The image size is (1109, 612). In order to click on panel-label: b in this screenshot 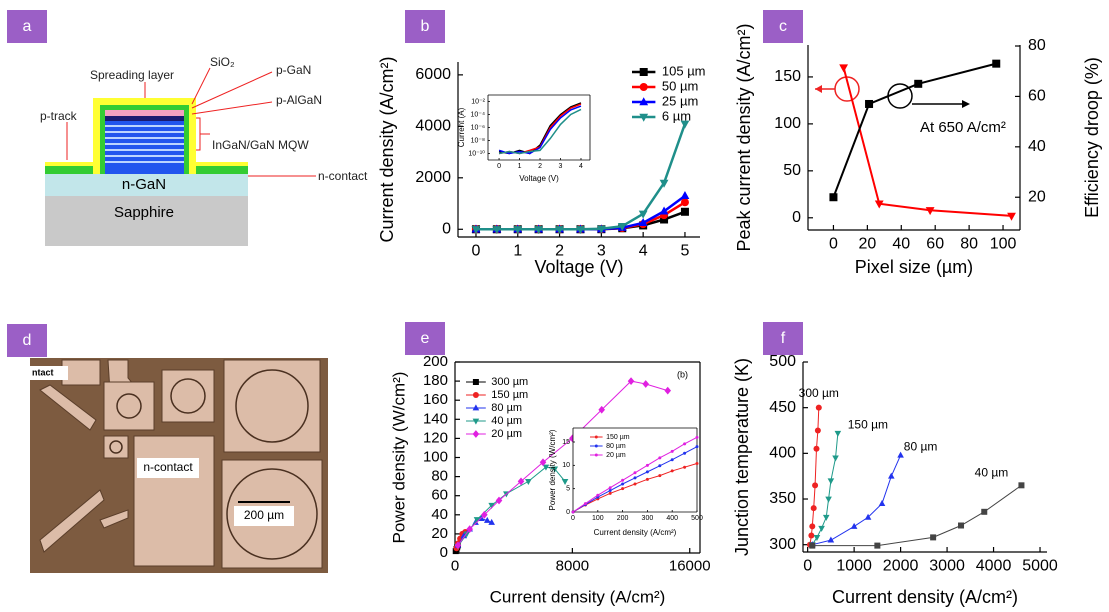, I will do `click(425, 26)`.